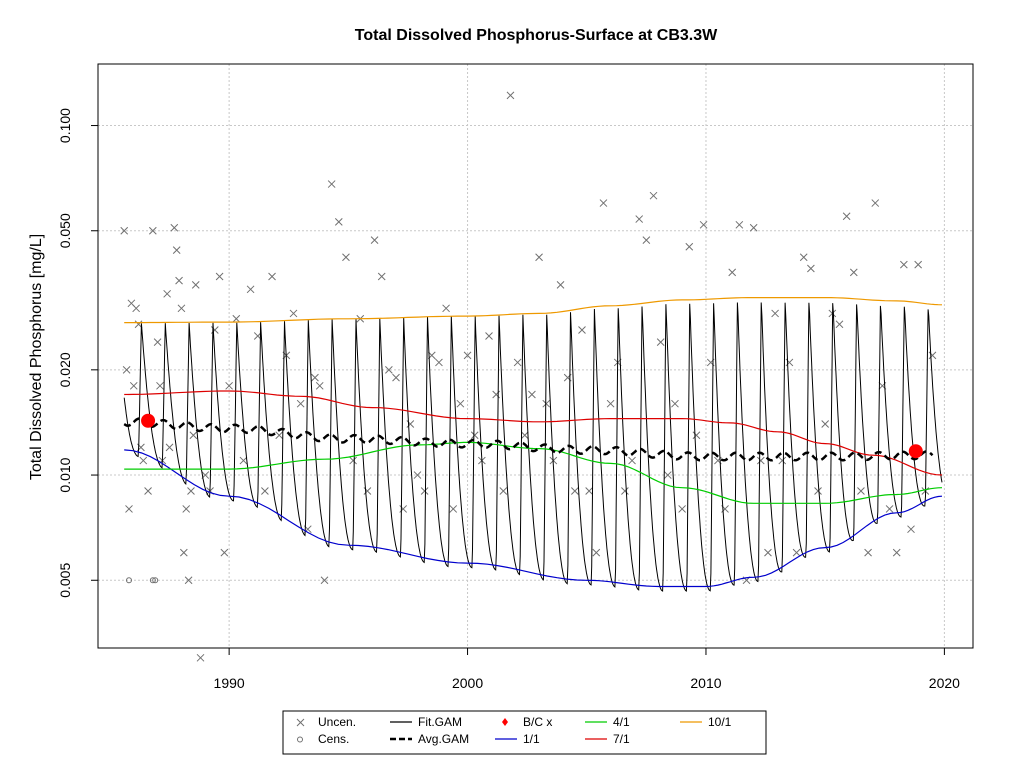 This screenshot has height=768, width=1024. I want to click on x-tick-label: 2020, so click(944, 683).